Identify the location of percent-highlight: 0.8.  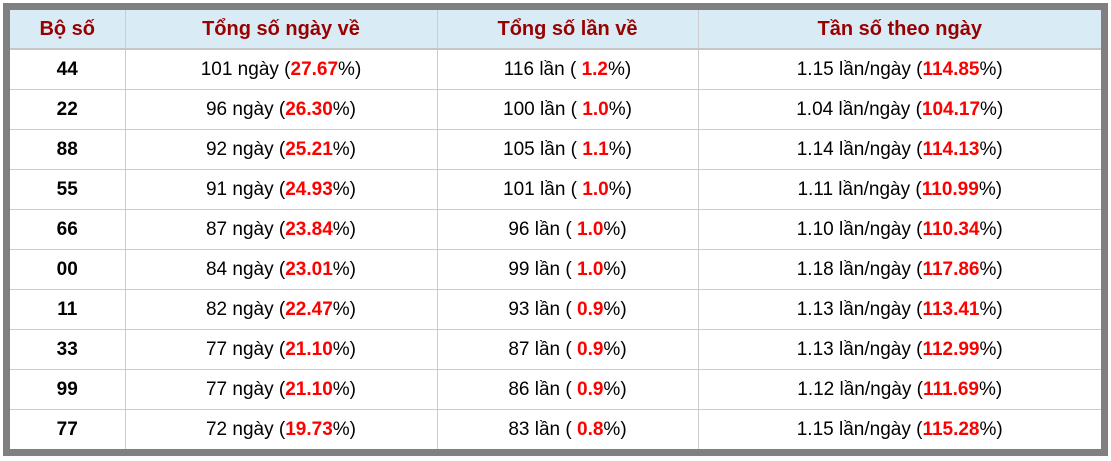
(590, 429).